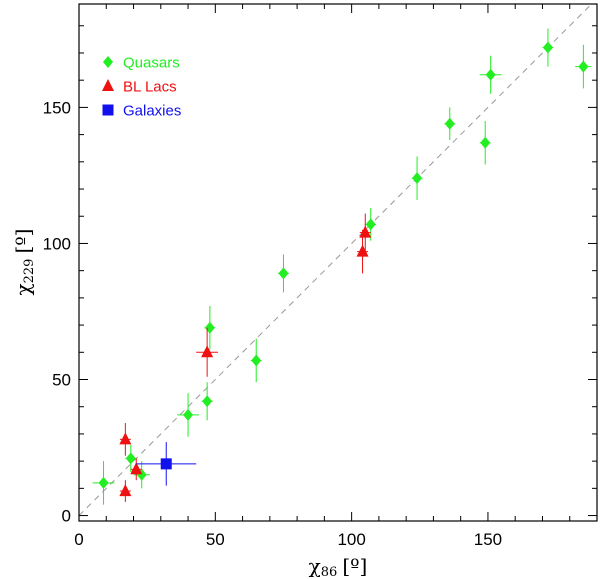 This screenshot has width=600, height=579. What do you see at coordinates (152, 111) in the screenshot?
I see `legend-label-galaxies: Galaxies` at bounding box center [152, 111].